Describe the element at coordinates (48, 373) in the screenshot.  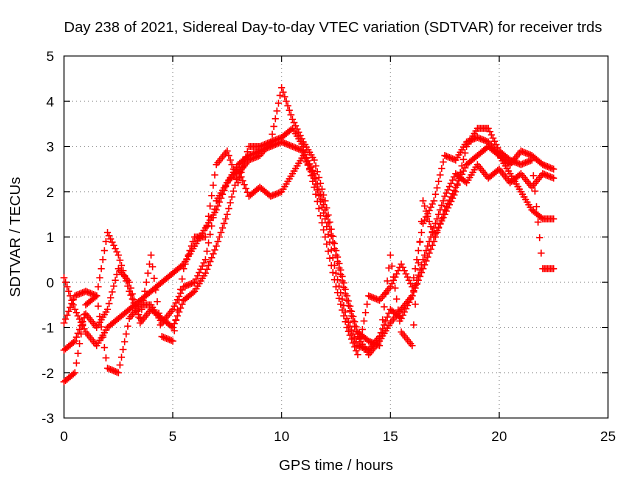
I see `y-tick-label: -2` at that location.